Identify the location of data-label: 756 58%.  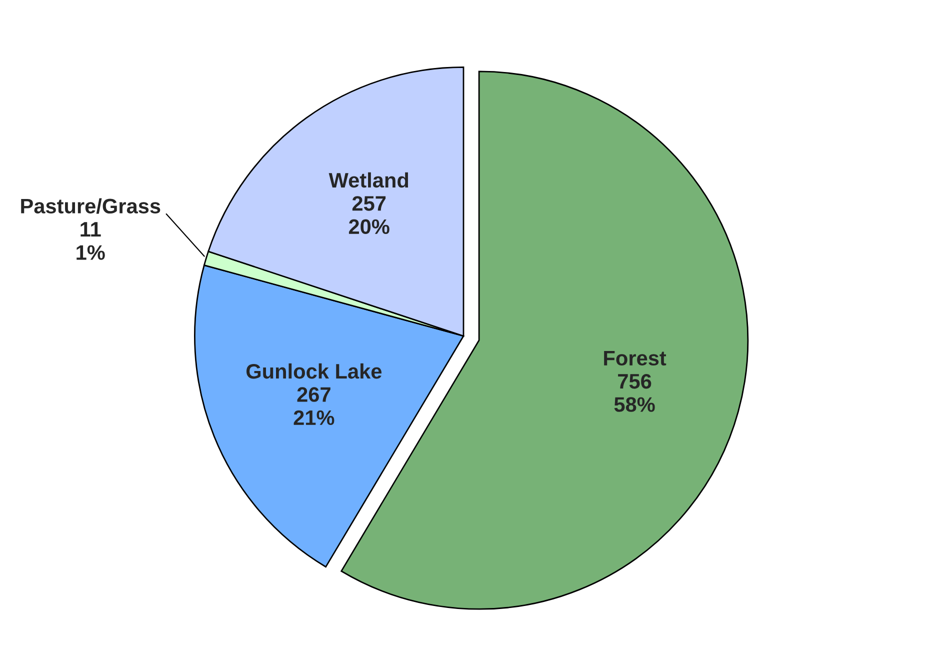
(634, 393).